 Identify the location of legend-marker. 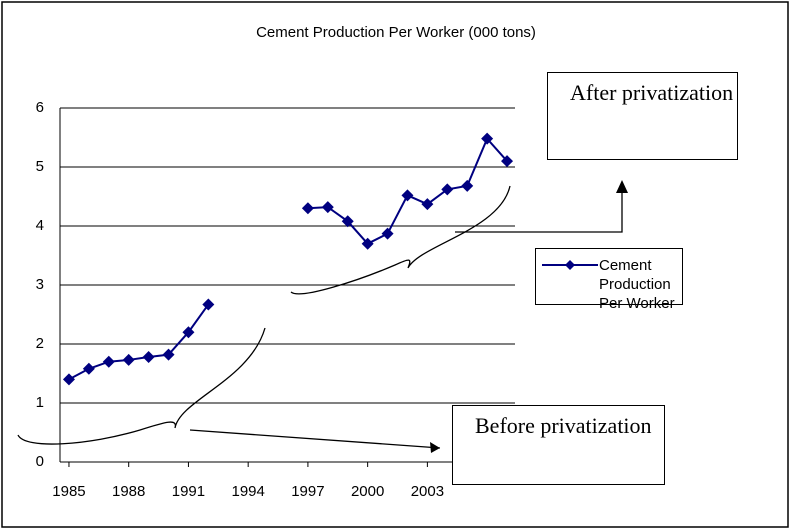
(570, 265).